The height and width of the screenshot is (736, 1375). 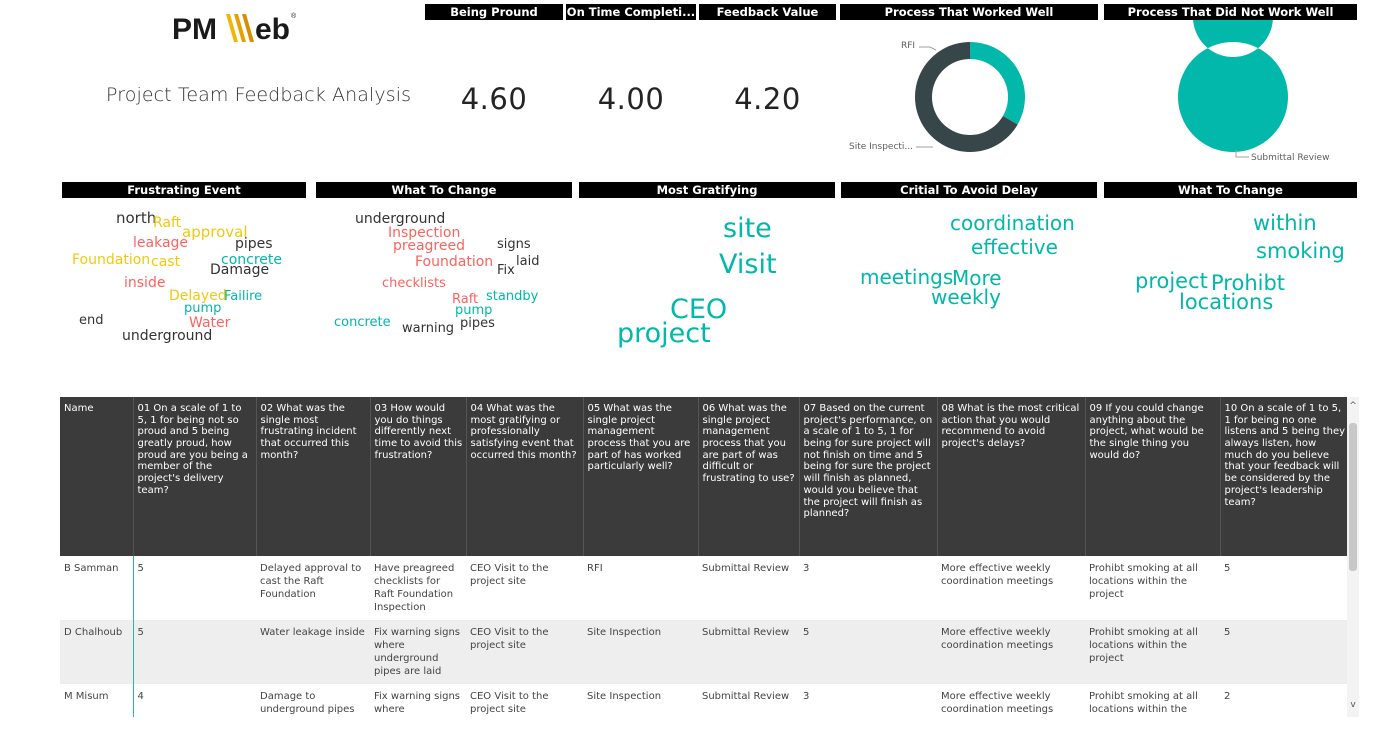 I want to click on donut1-label-rfi: RFI, so click(x=908, y=46).